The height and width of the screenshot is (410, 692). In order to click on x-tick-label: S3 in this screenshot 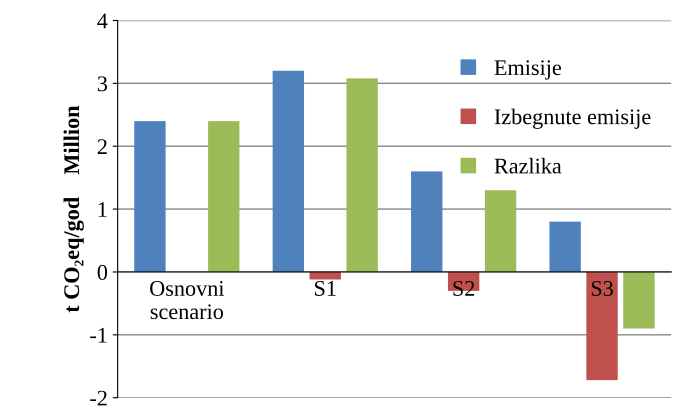, I will do `click(602, 288)`.